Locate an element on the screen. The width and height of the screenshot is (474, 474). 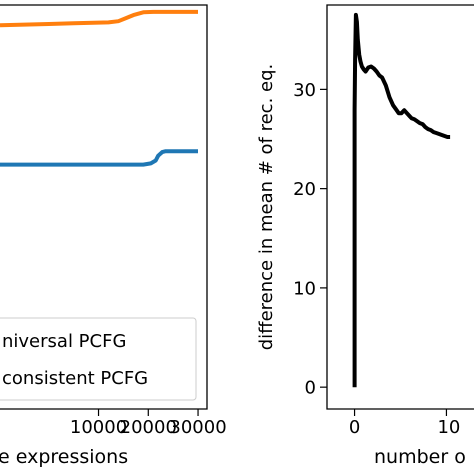
left-x-axis-label: e expressions is located at coordinates (64, 457).